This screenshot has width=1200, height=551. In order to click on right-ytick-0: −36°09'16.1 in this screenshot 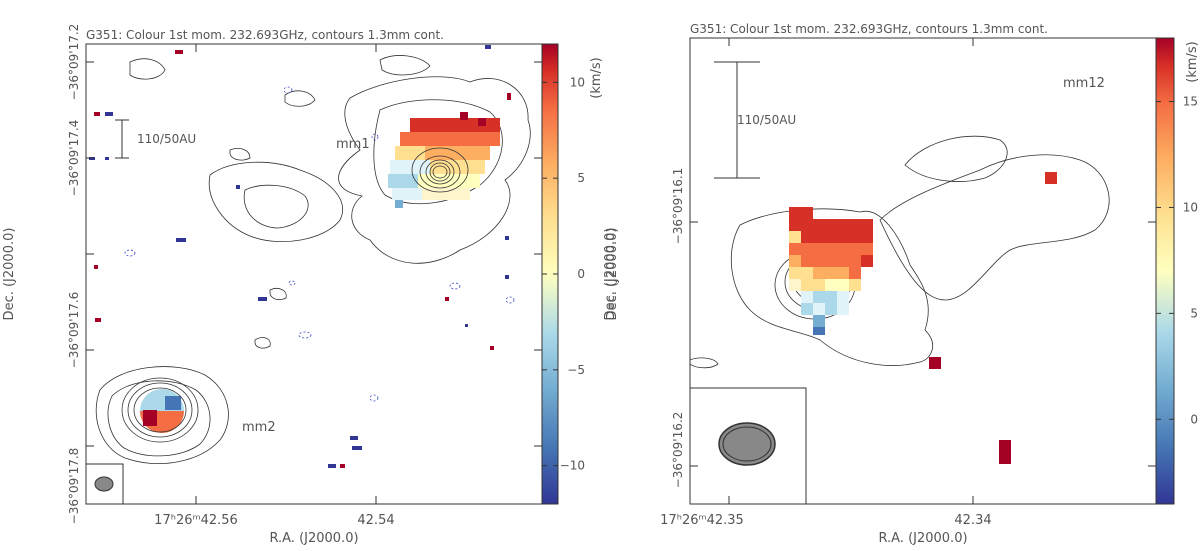, I will do `click(678, 206)`.